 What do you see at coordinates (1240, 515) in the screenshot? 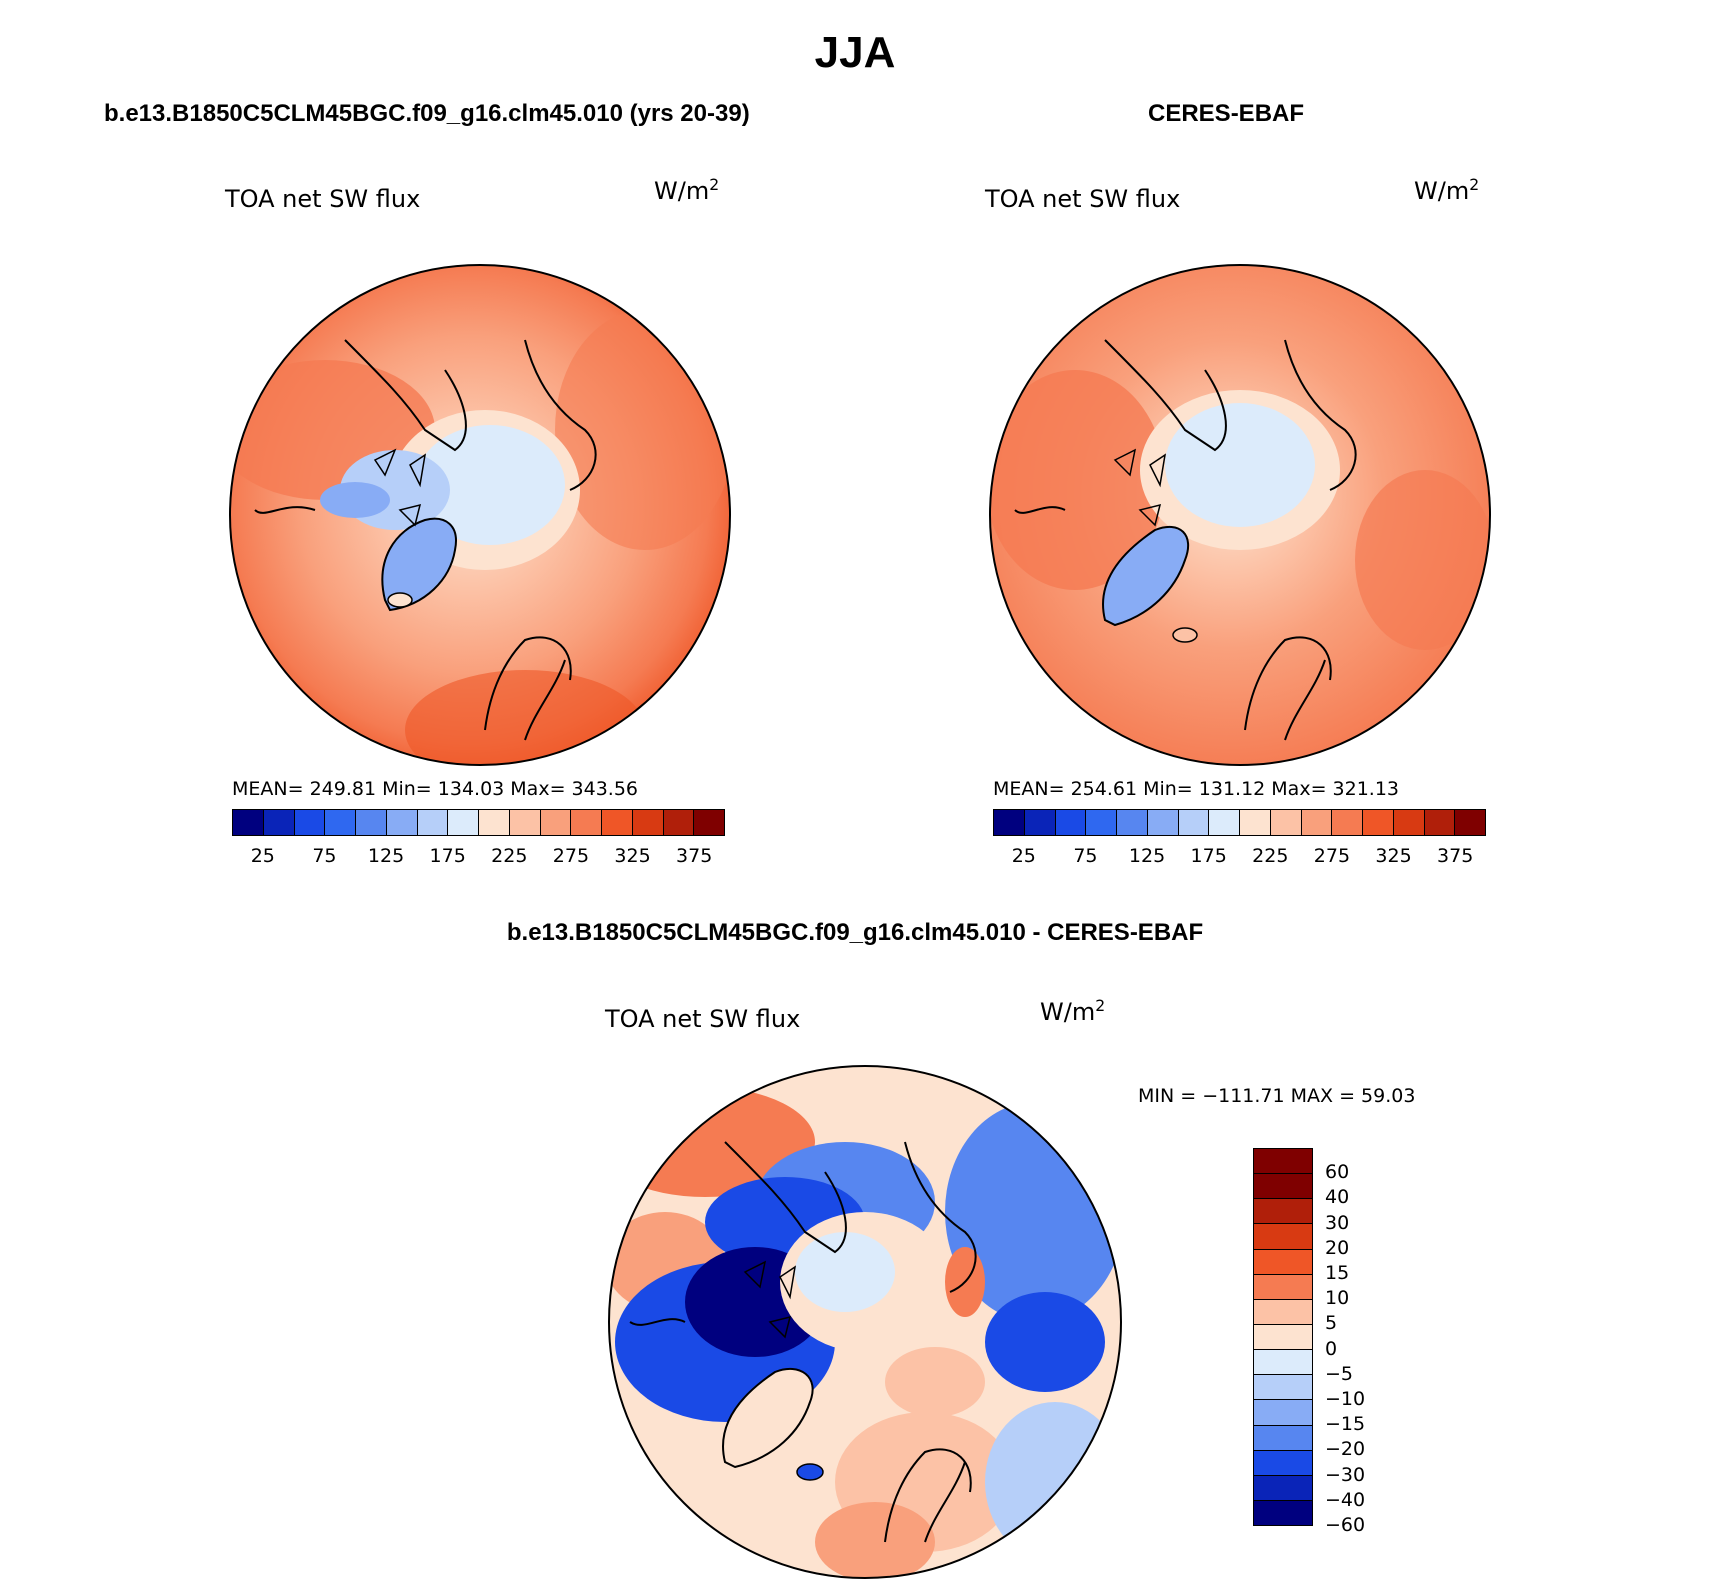
I see `obs-polar-map` at bounding box center [1240, 515].